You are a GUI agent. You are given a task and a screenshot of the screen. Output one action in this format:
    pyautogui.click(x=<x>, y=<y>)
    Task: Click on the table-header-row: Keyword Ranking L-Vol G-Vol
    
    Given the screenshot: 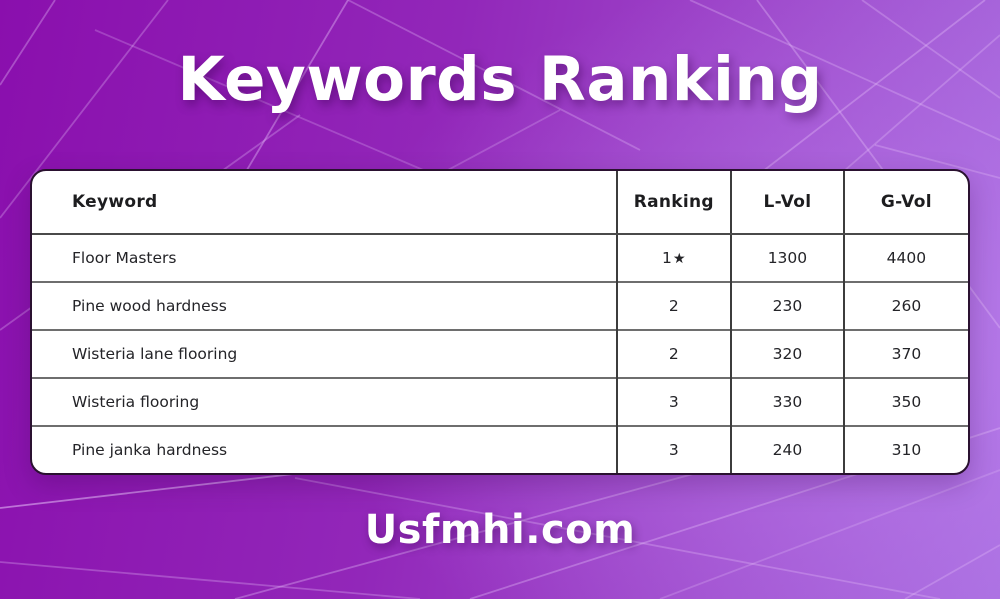 What is the action you would take?
    pyautogui.click(x=500, y=203)
    